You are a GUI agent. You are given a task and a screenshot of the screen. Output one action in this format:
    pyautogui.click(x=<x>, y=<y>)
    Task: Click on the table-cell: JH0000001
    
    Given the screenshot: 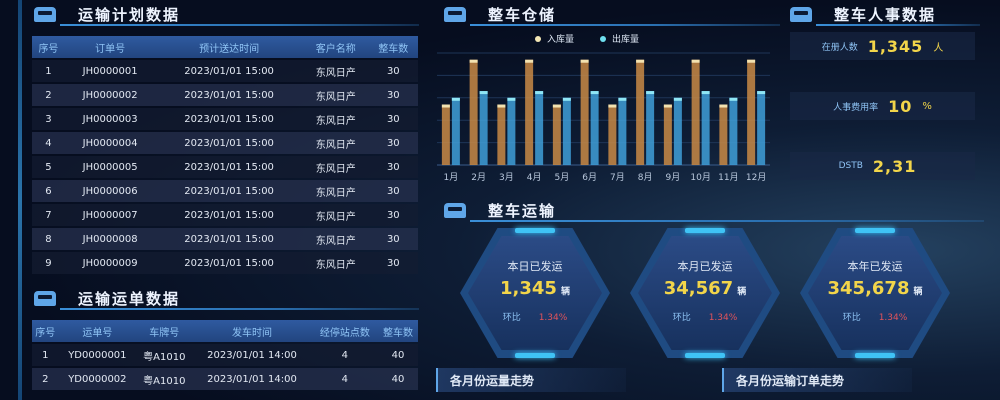 What is the action you would take?
    pyautogui.click(x=110, y=71)
    